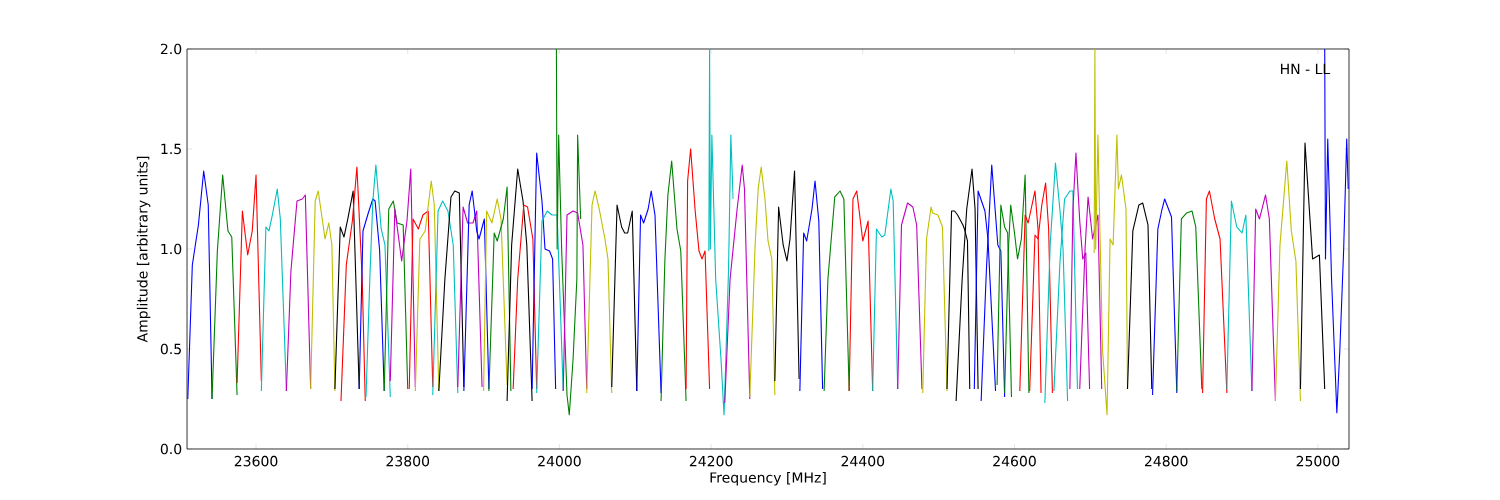 This screenshot has height=500, width=1500. What do you see at coordinates (143, 249) in the screenshot?
I see `y-axis-title: Amplitude [arbitrary units]` at bounding box center [143, 249].